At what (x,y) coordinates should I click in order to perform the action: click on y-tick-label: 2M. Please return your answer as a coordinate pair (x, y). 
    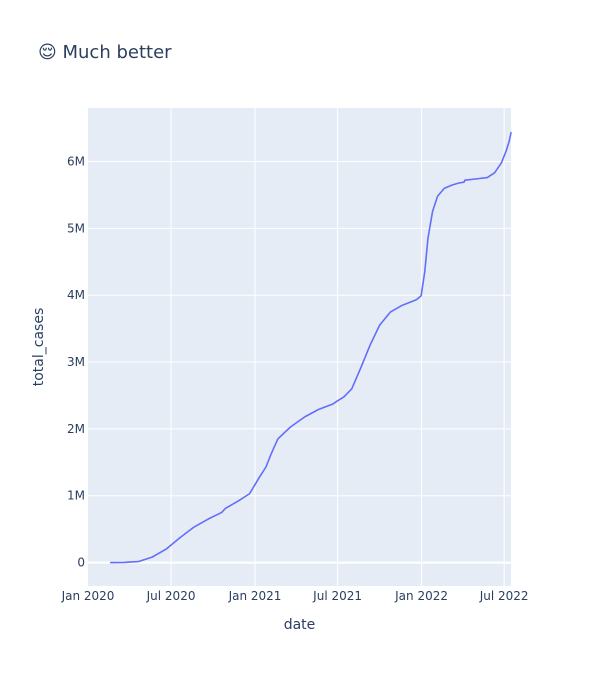
    Looking at the image, I should click on (76, 429).